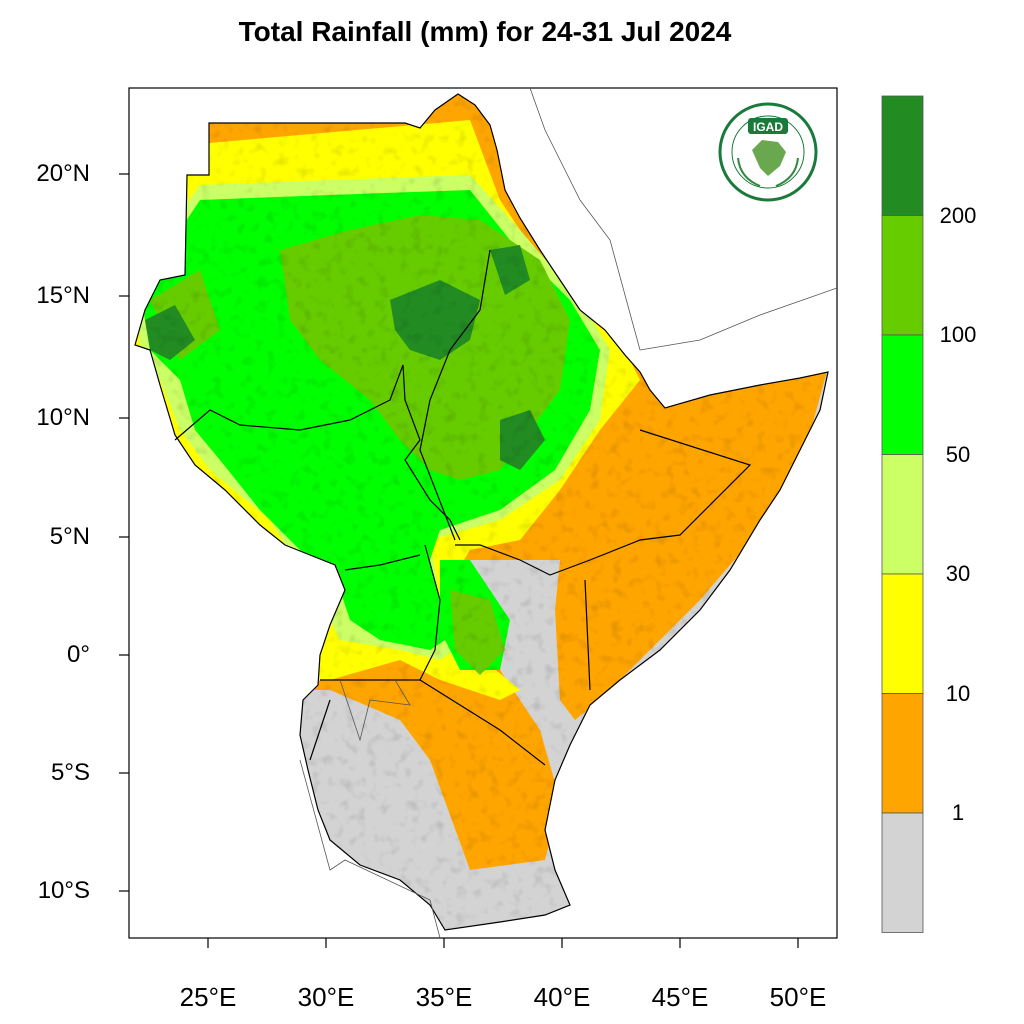 Image resolution: width=1024 pixels, height=1024 pixels. I want to click on logo-badge, so click(768, 126).